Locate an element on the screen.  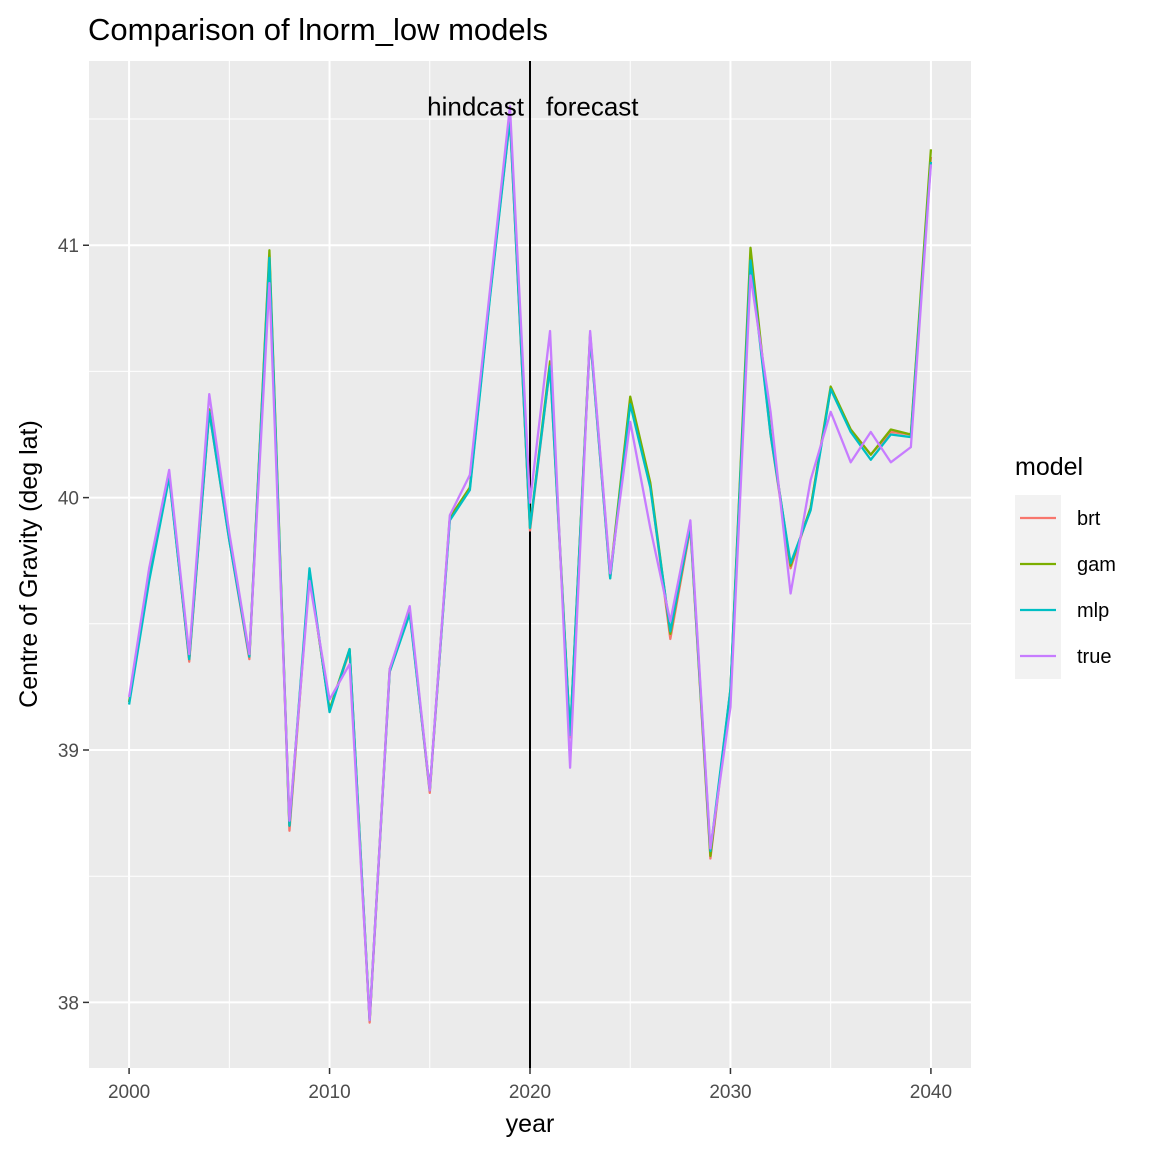
y-axis: 38 39 40 41 is located at coordinates (73, 625).